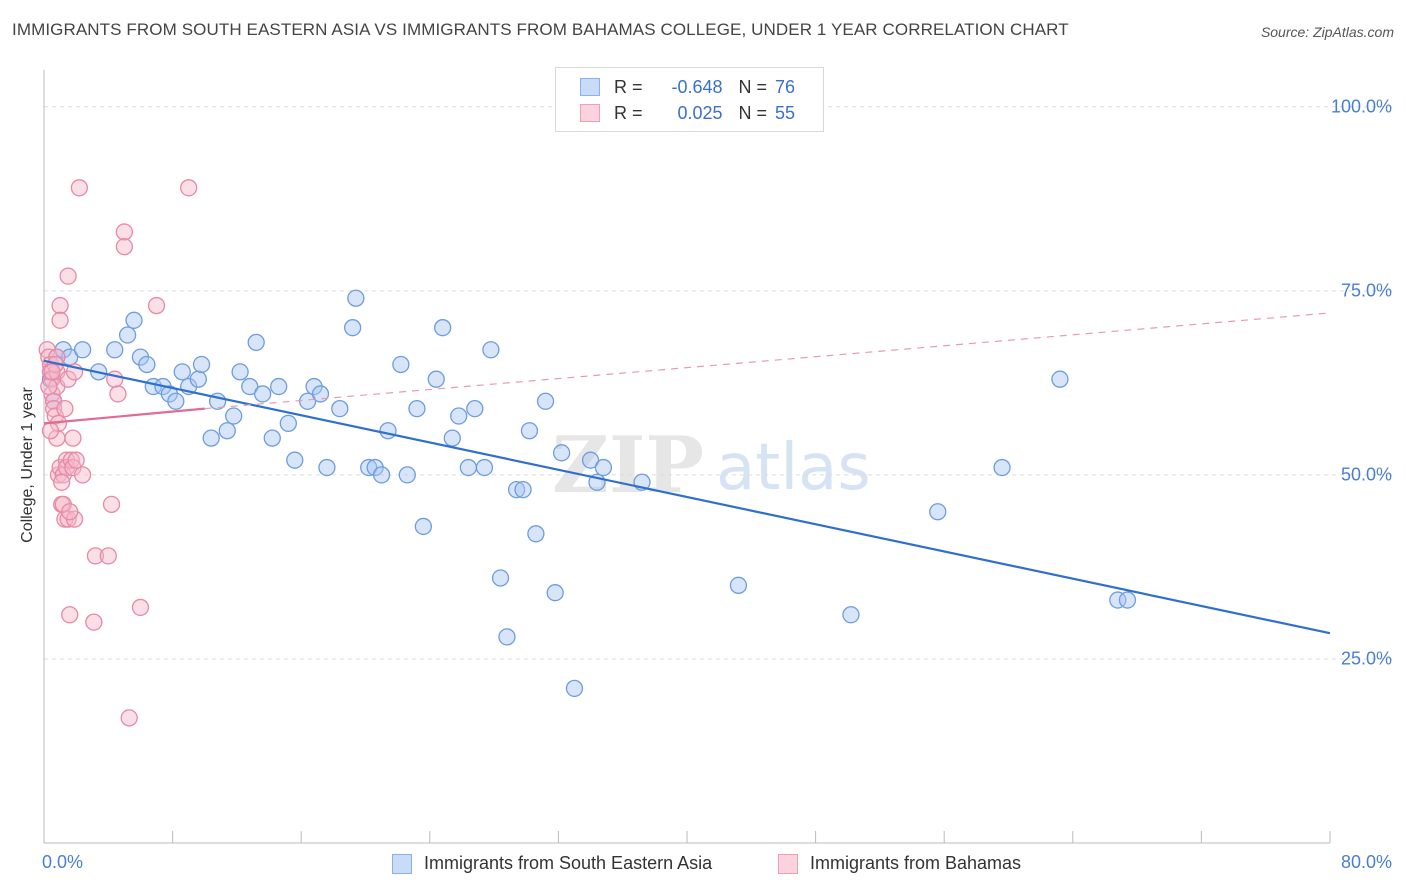 The height and width of the screenshot is (892, 1406). I want to click on chart-source: Source: ZipAtlas.com, so click(1327, 32).